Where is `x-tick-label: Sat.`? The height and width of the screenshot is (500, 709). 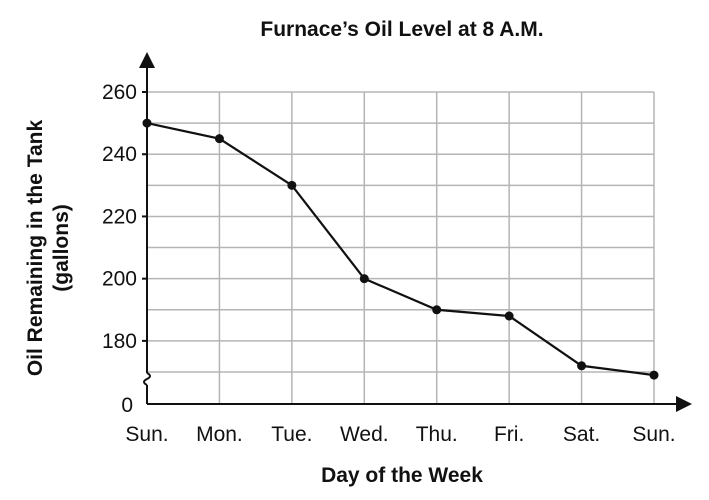
x-tick-label: Sat. is located at coordinates (581, 434).